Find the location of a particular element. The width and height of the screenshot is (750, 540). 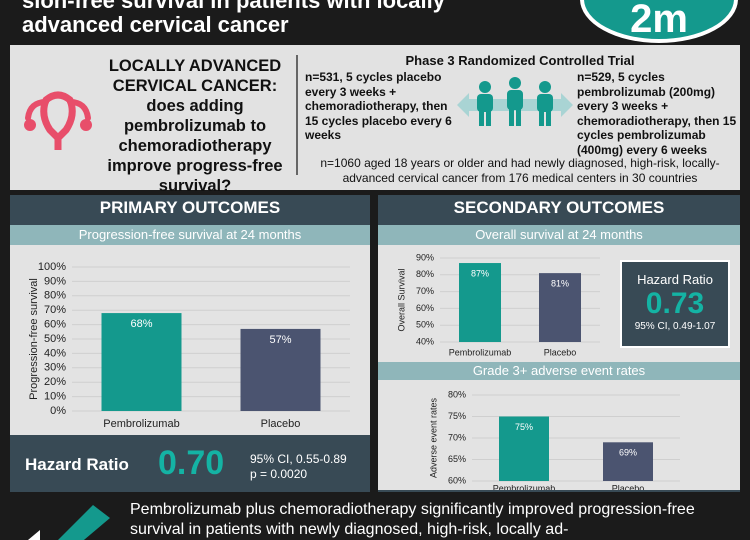

value-label: 87% is located at coordinates (480, 273).